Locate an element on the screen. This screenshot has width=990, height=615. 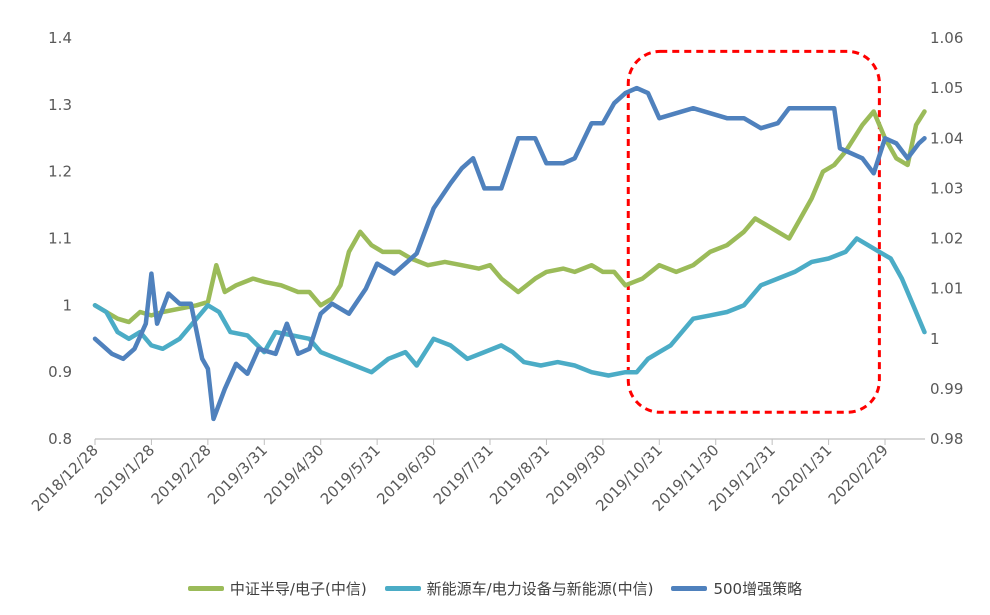
y-right-tick-label: 1 is located at coordinates (935, 339).